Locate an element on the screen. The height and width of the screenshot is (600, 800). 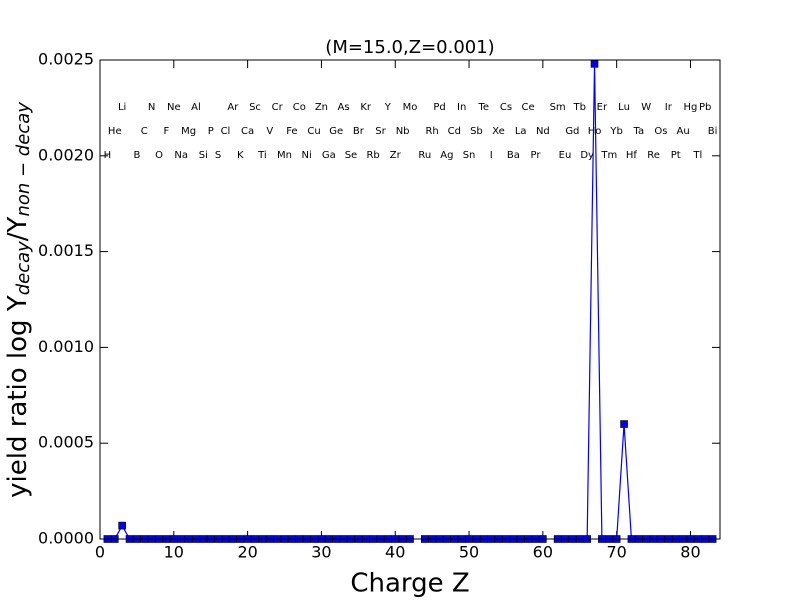
element-label: O is located at coordinates (159, 155).